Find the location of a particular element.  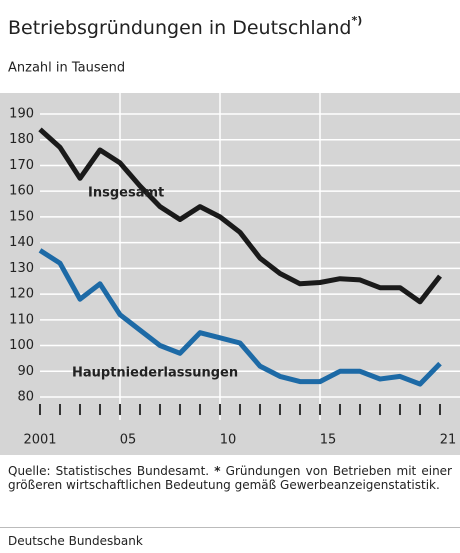

series-label: Hauptniederlassungen is located at coordinates (155, 373).